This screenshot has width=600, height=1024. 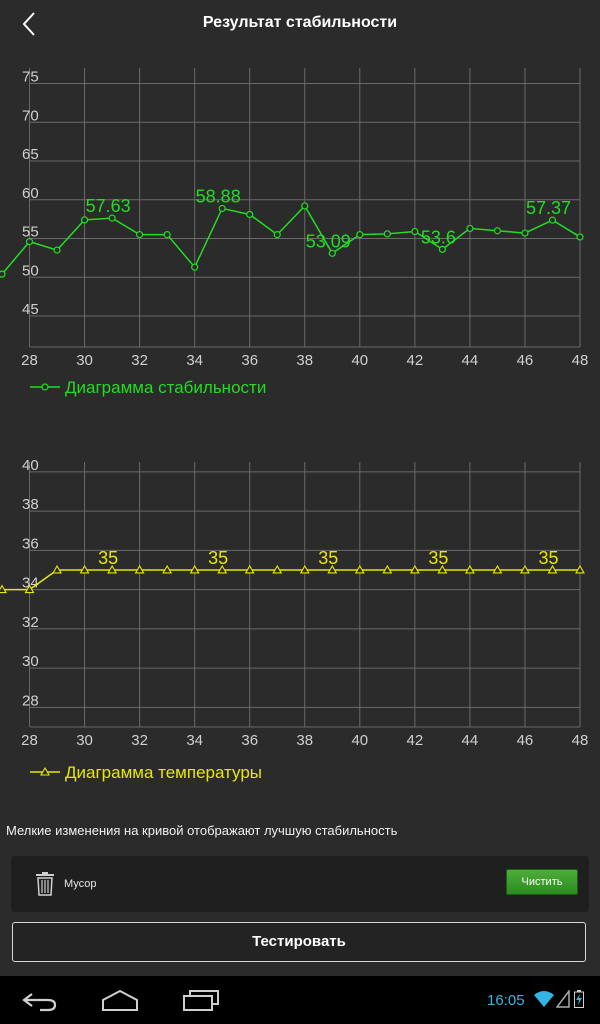 I want to click on temperature-x-tick: 36, so click(x=249, y=740).